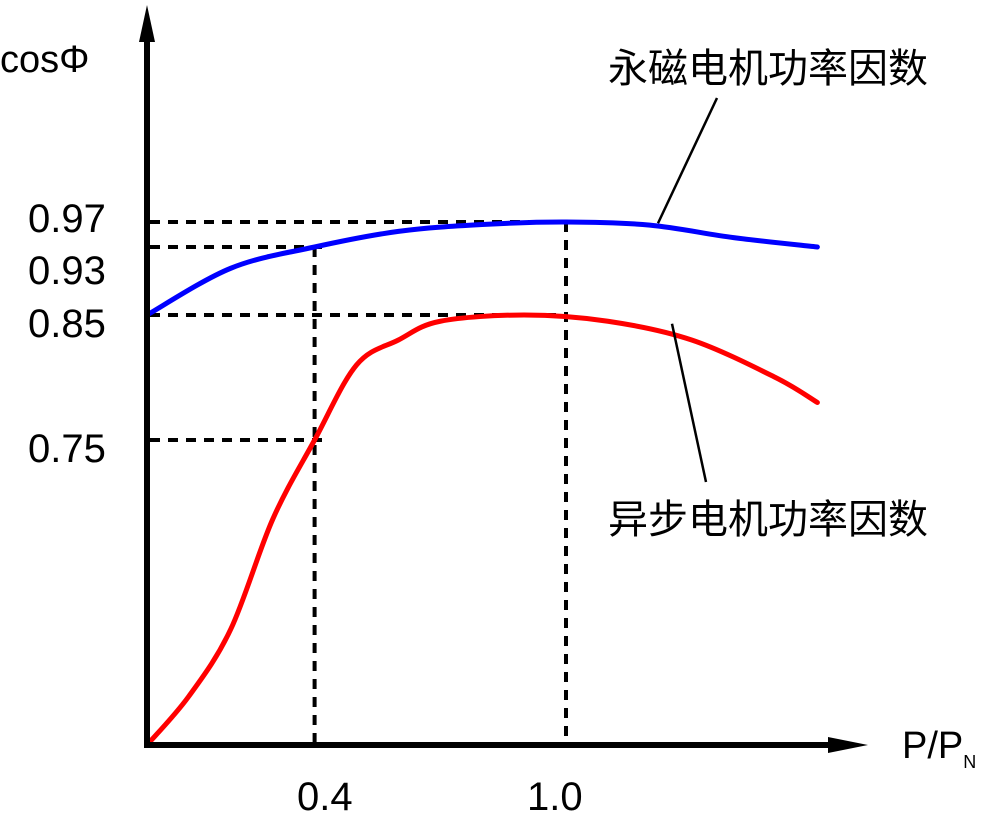 This screenshot has width=1008, height=816. What do you see at coordinates (969, 762) in the screenshot?
I see `x-axis-title-subscript: N` at bounding box center [969, 762].